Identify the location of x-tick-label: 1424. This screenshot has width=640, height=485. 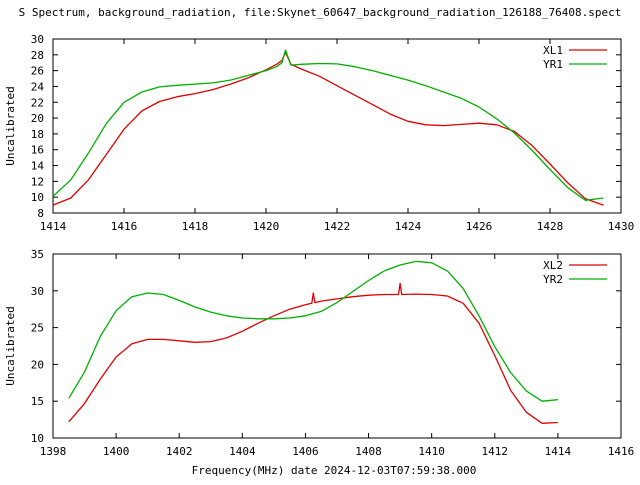
(408, 226).